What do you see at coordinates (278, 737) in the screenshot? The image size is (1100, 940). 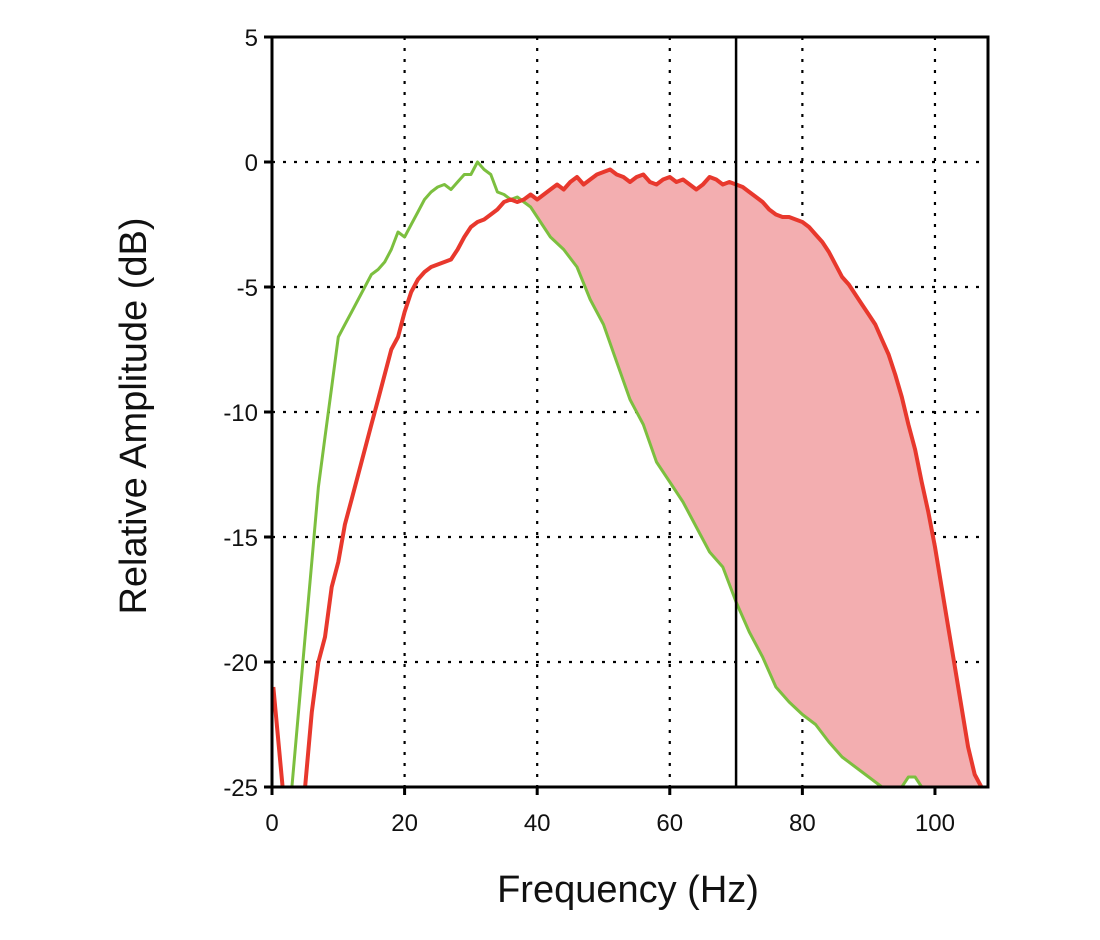 I see `series-line-2-origin-spike` at bounding box center [278, 737].